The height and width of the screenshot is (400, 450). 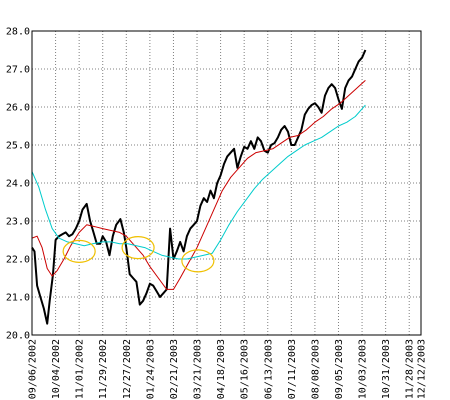 What do you see at coordinates (422, 369) in the screenshot?
I see `x-tick-label: 12/12/2003` at bounding box center [422, 369].